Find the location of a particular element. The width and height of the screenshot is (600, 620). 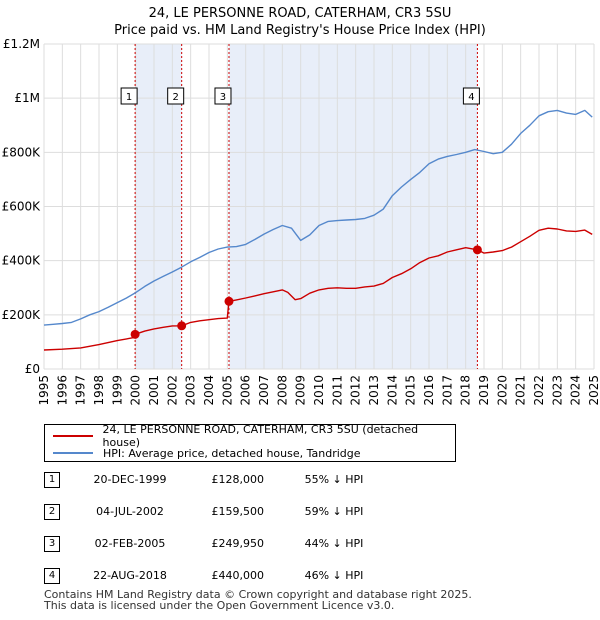

sale-hpi-diff: 59% ↓ HPI is located at coordinates (334, 511).